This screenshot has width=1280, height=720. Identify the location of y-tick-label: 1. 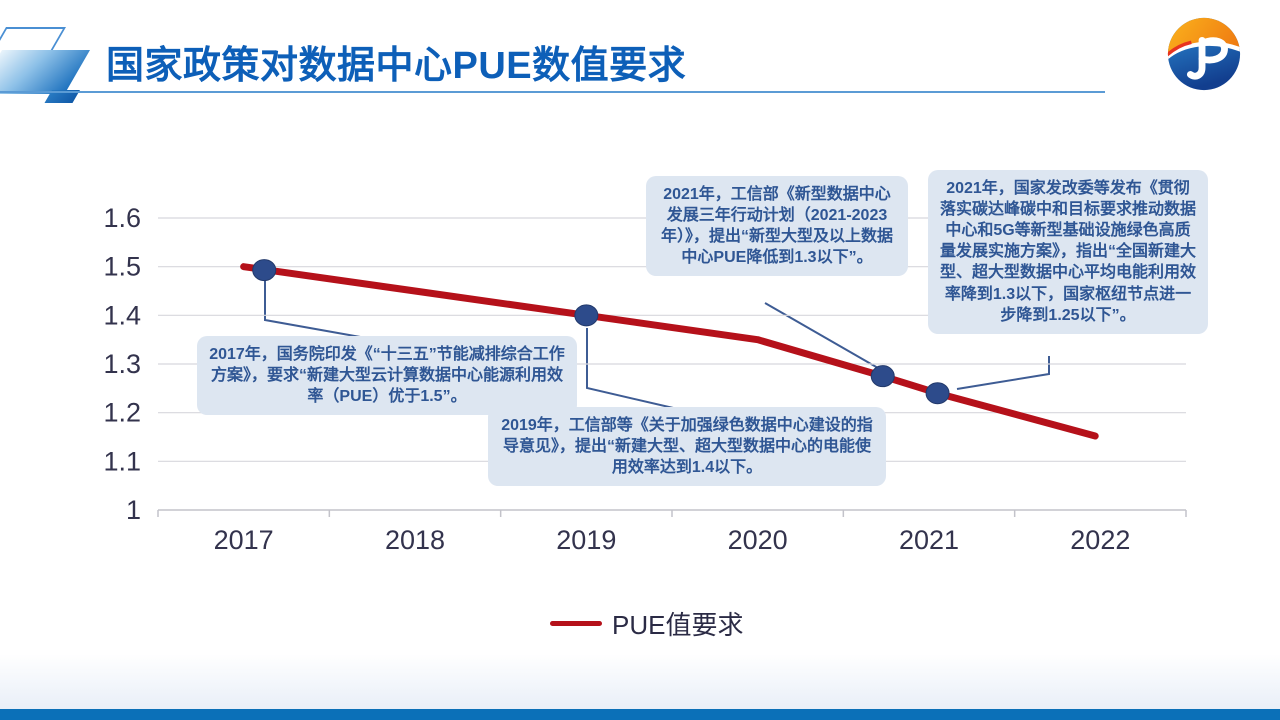
(133, 510).